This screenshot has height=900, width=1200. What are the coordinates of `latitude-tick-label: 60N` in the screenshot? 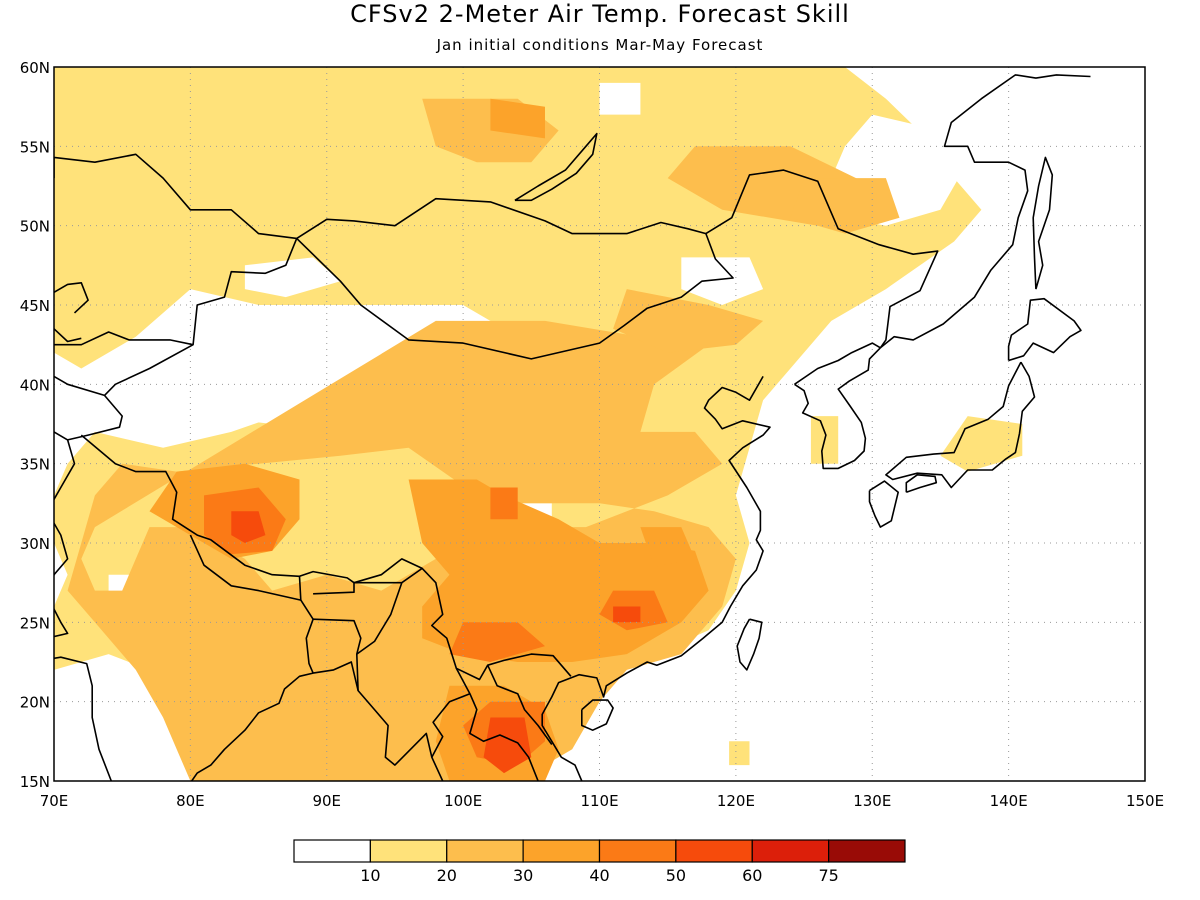 It's located at (35, 68).